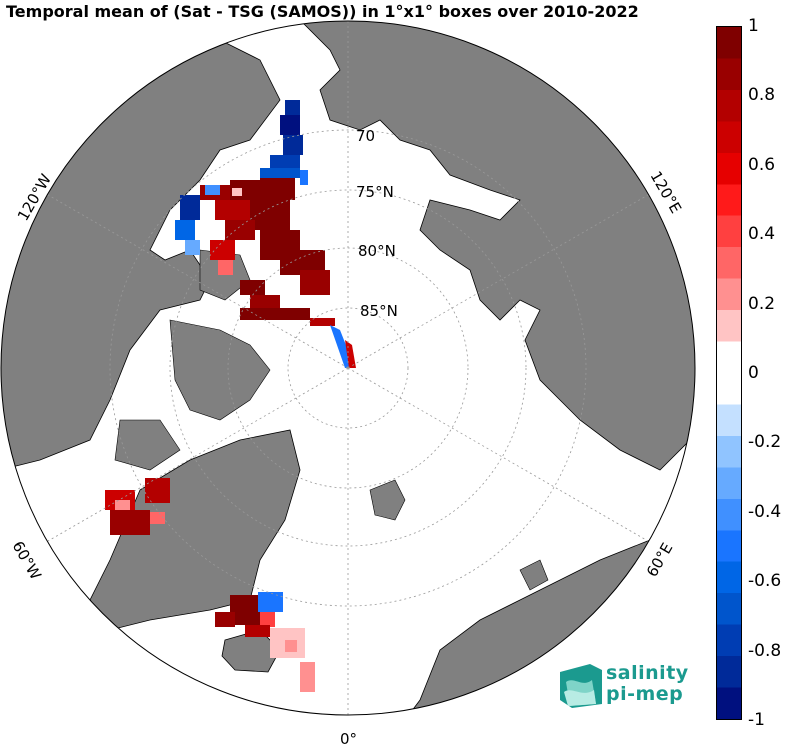 The image size is (787, 747). I want to click on lat-label-85: 85°N, so click(379, 311).